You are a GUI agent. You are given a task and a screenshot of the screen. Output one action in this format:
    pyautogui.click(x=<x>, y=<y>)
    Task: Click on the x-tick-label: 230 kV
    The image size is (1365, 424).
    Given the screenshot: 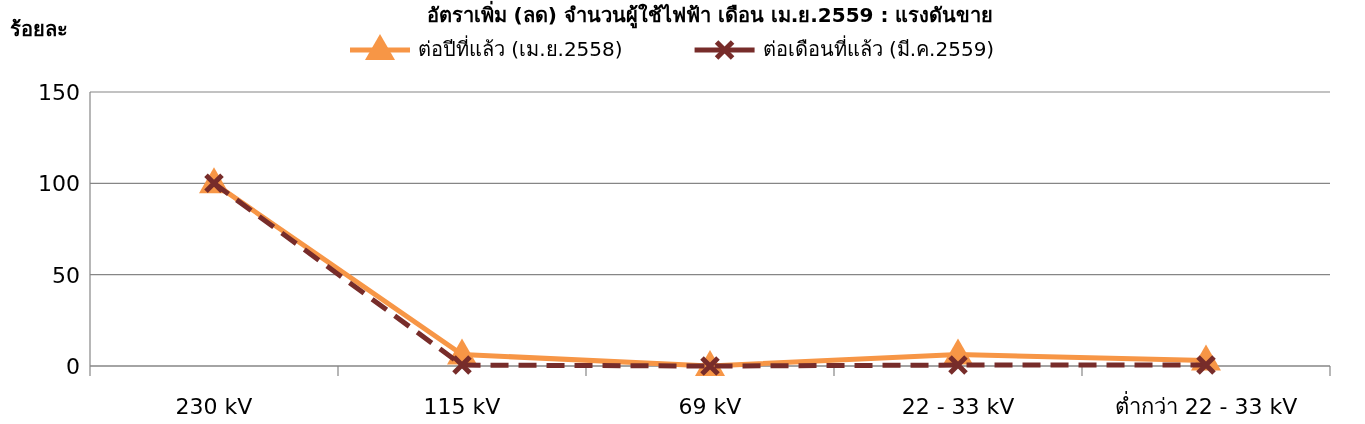 What is the action you would take?
    pyautogui.click(x=214, y=406)
    